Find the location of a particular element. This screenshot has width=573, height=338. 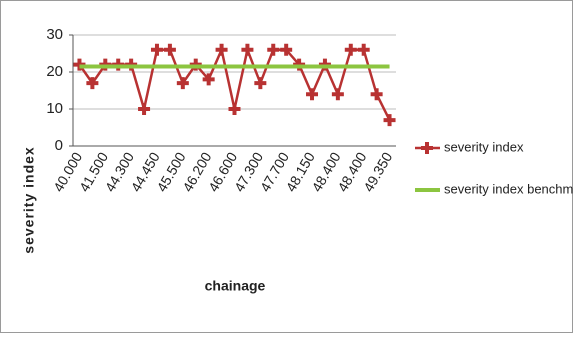

y-tick-label: 20 is located at coordinates (54, 71).